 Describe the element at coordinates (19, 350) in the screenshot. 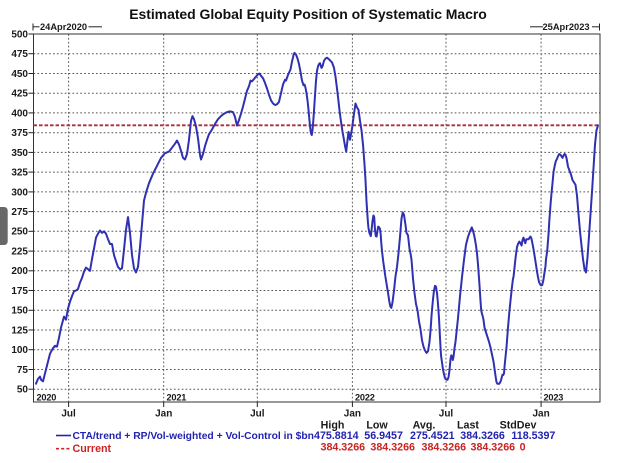

I see `svg-text: 100` at that location.